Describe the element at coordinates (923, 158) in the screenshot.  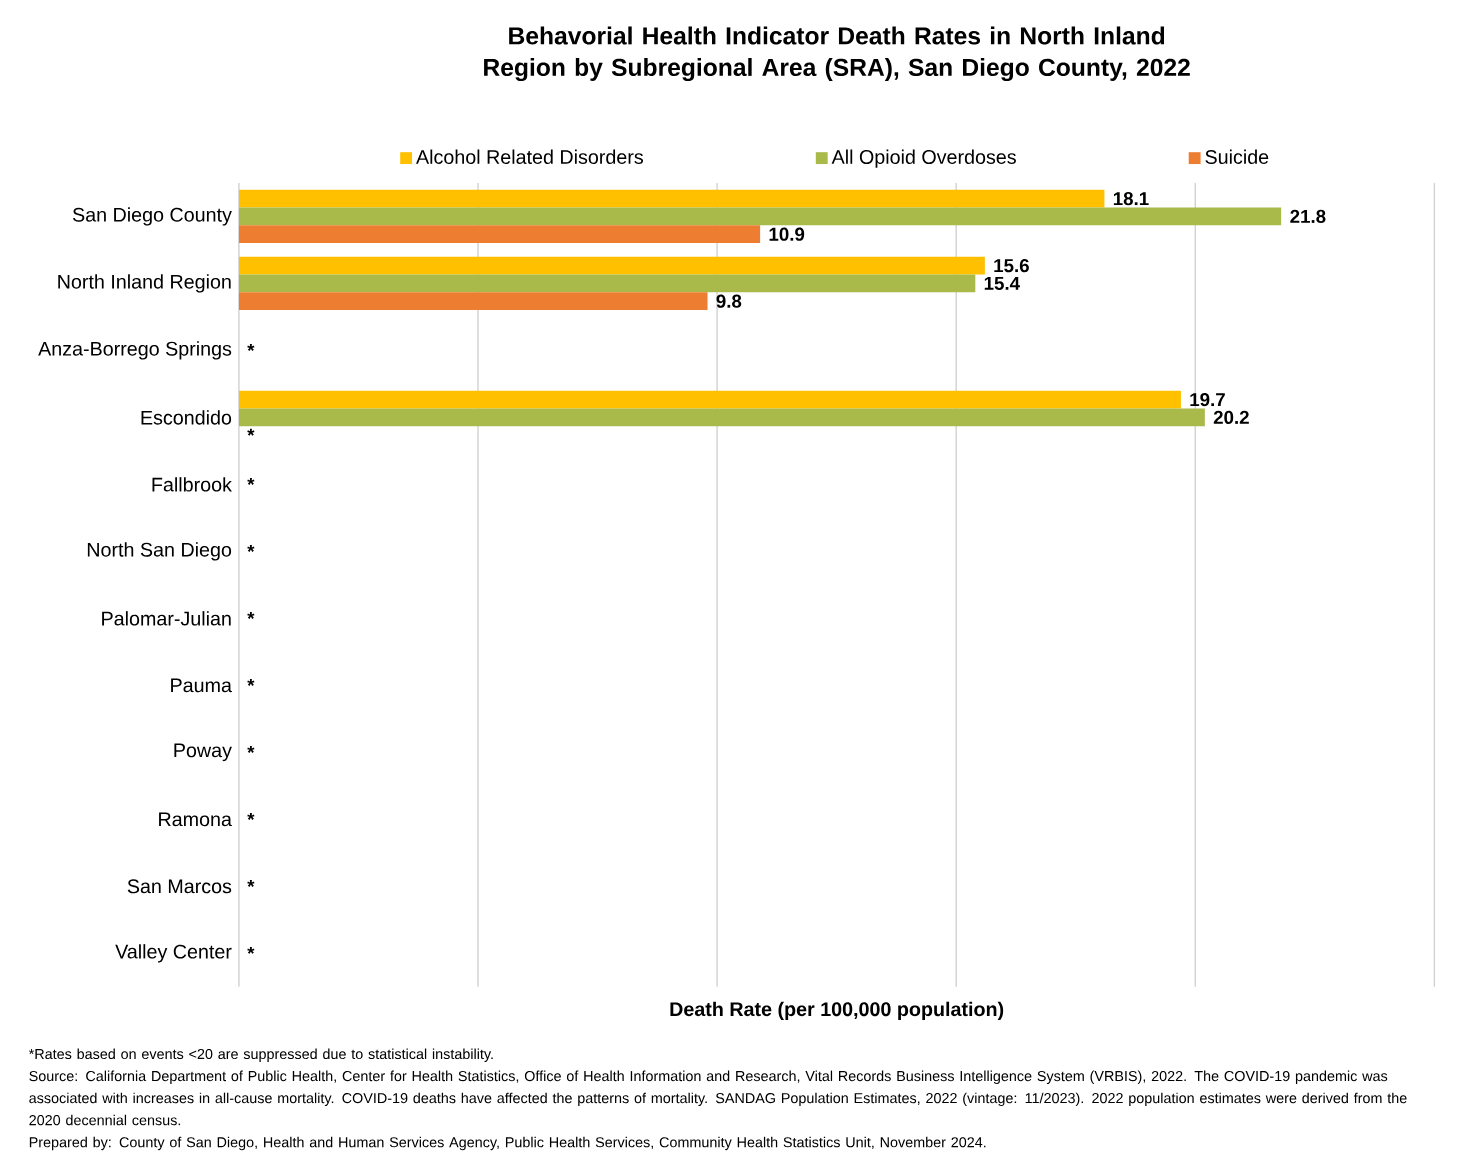
I see `legend-label: All Opioid Overdoses` at that location.